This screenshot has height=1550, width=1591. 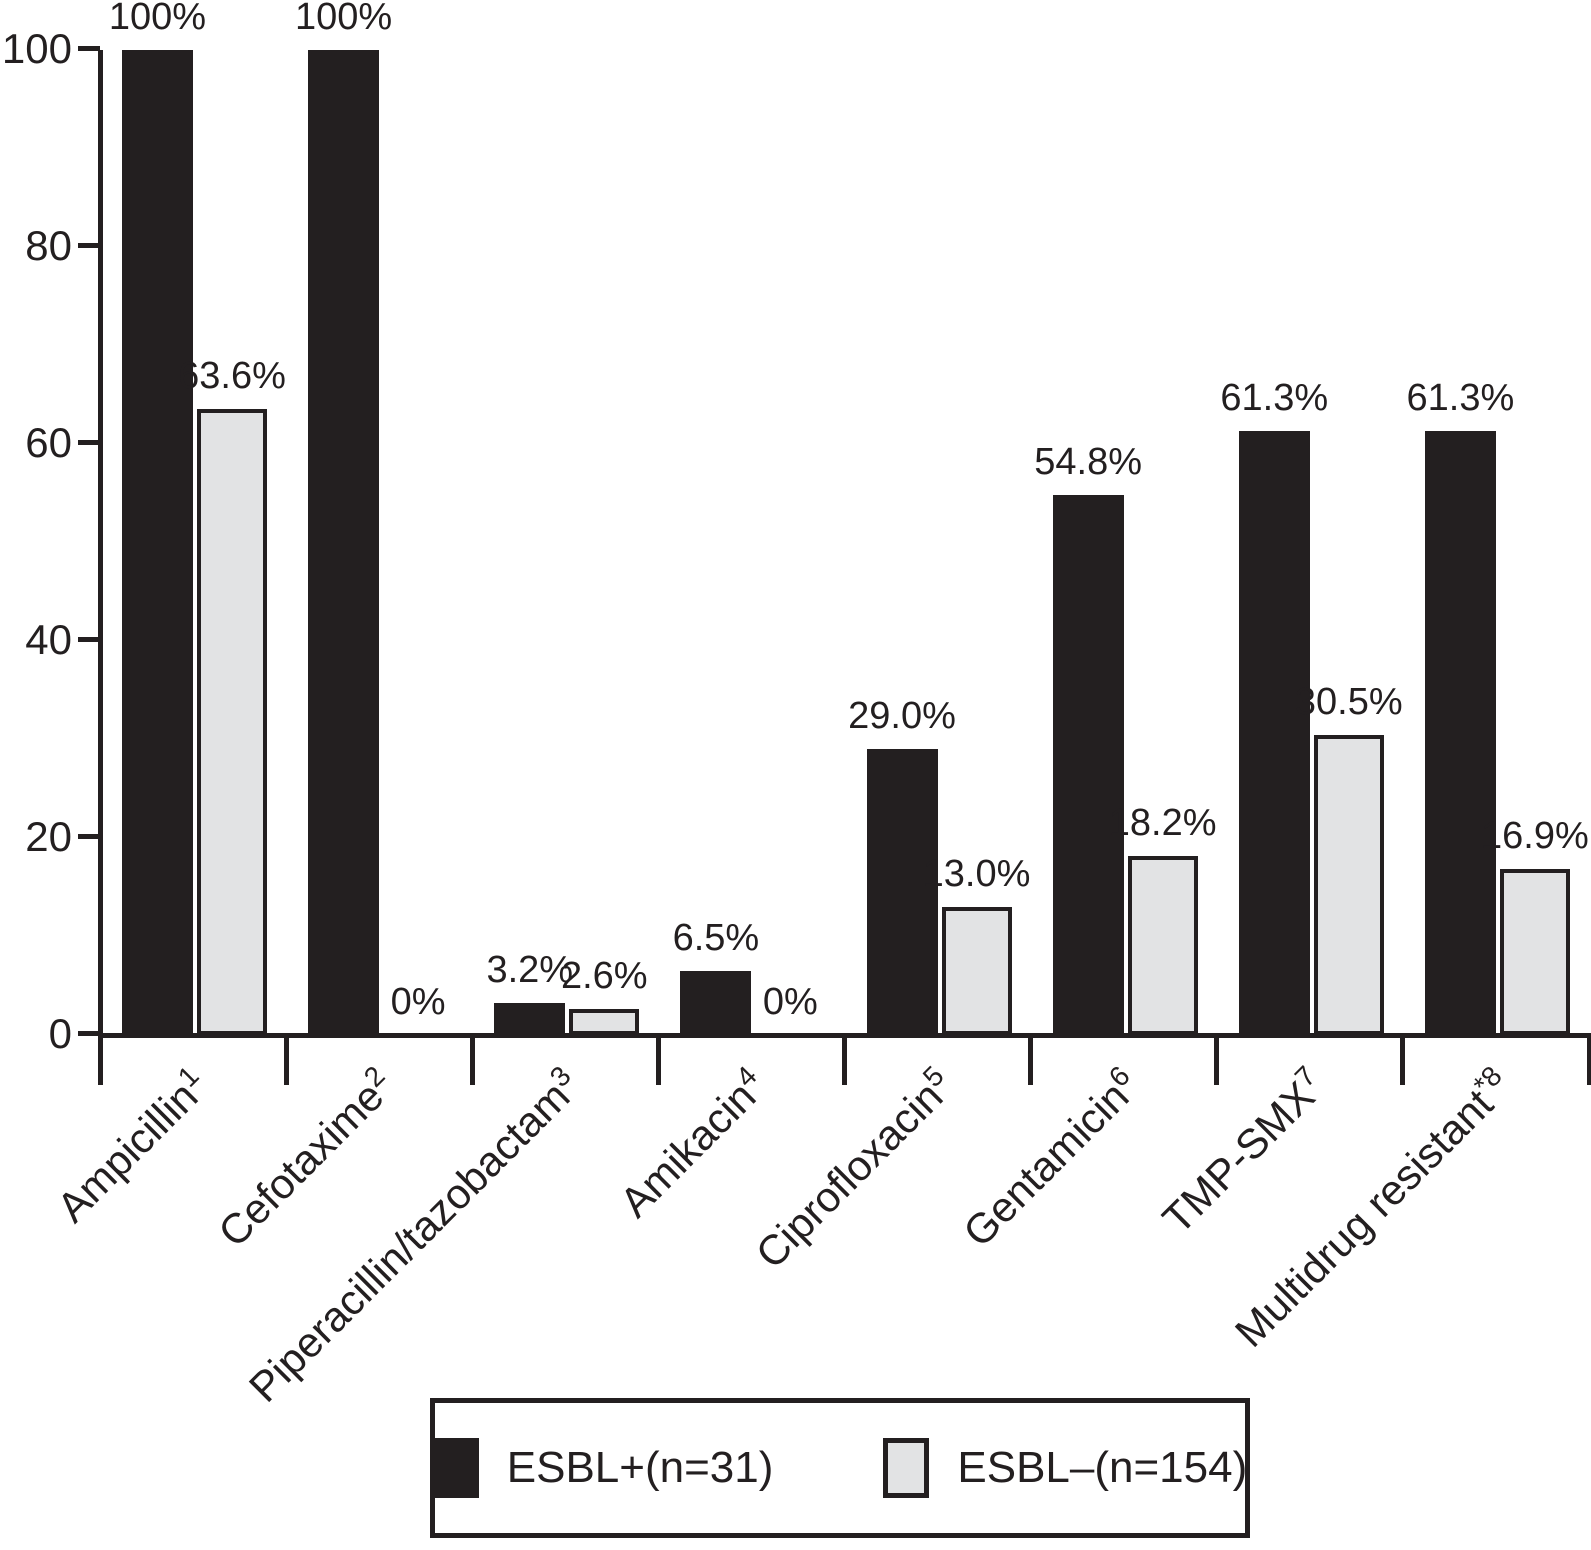 What do you see at coordinates (906, 1468) in the screenshot?
I see `gray-filled-square-icon` at bounding box center [906, 1468].